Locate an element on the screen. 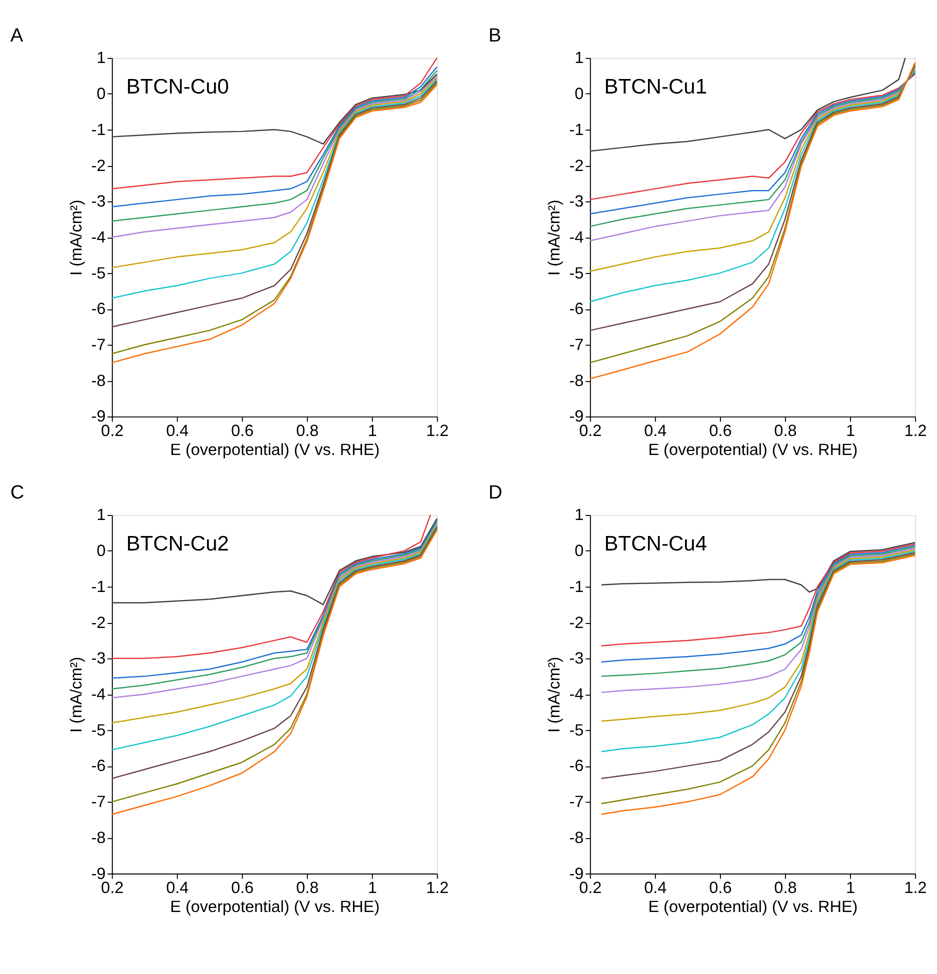 The image size is (937, 974). chart-title: C is located at coordinates (17, 493).